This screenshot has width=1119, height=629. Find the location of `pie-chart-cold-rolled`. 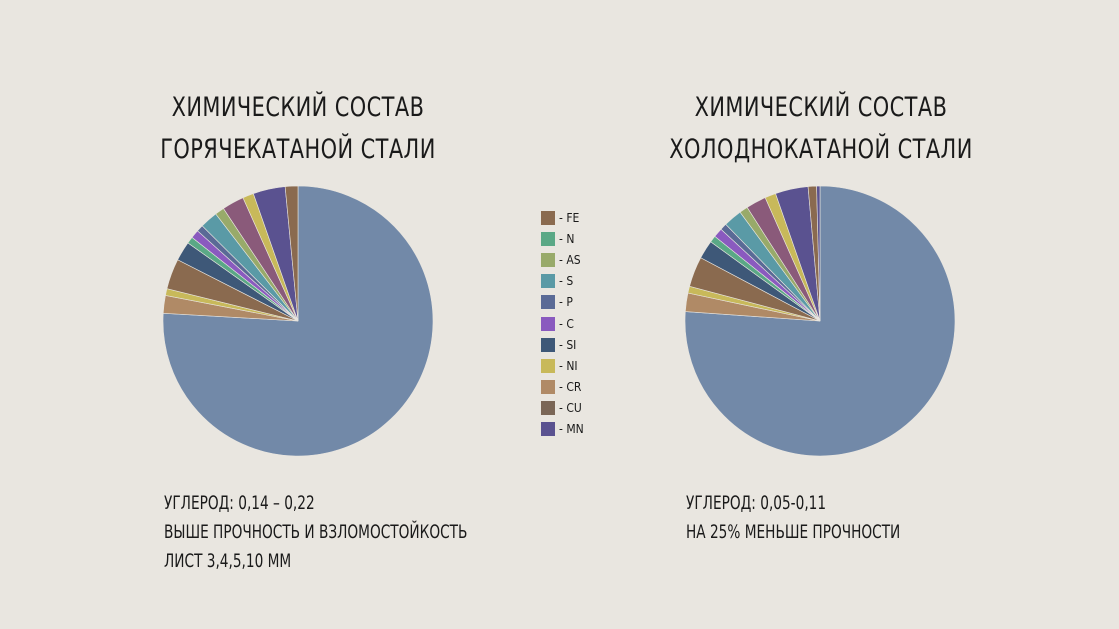

pie-chart-cold-rolled is located at coordinates (820, 321).